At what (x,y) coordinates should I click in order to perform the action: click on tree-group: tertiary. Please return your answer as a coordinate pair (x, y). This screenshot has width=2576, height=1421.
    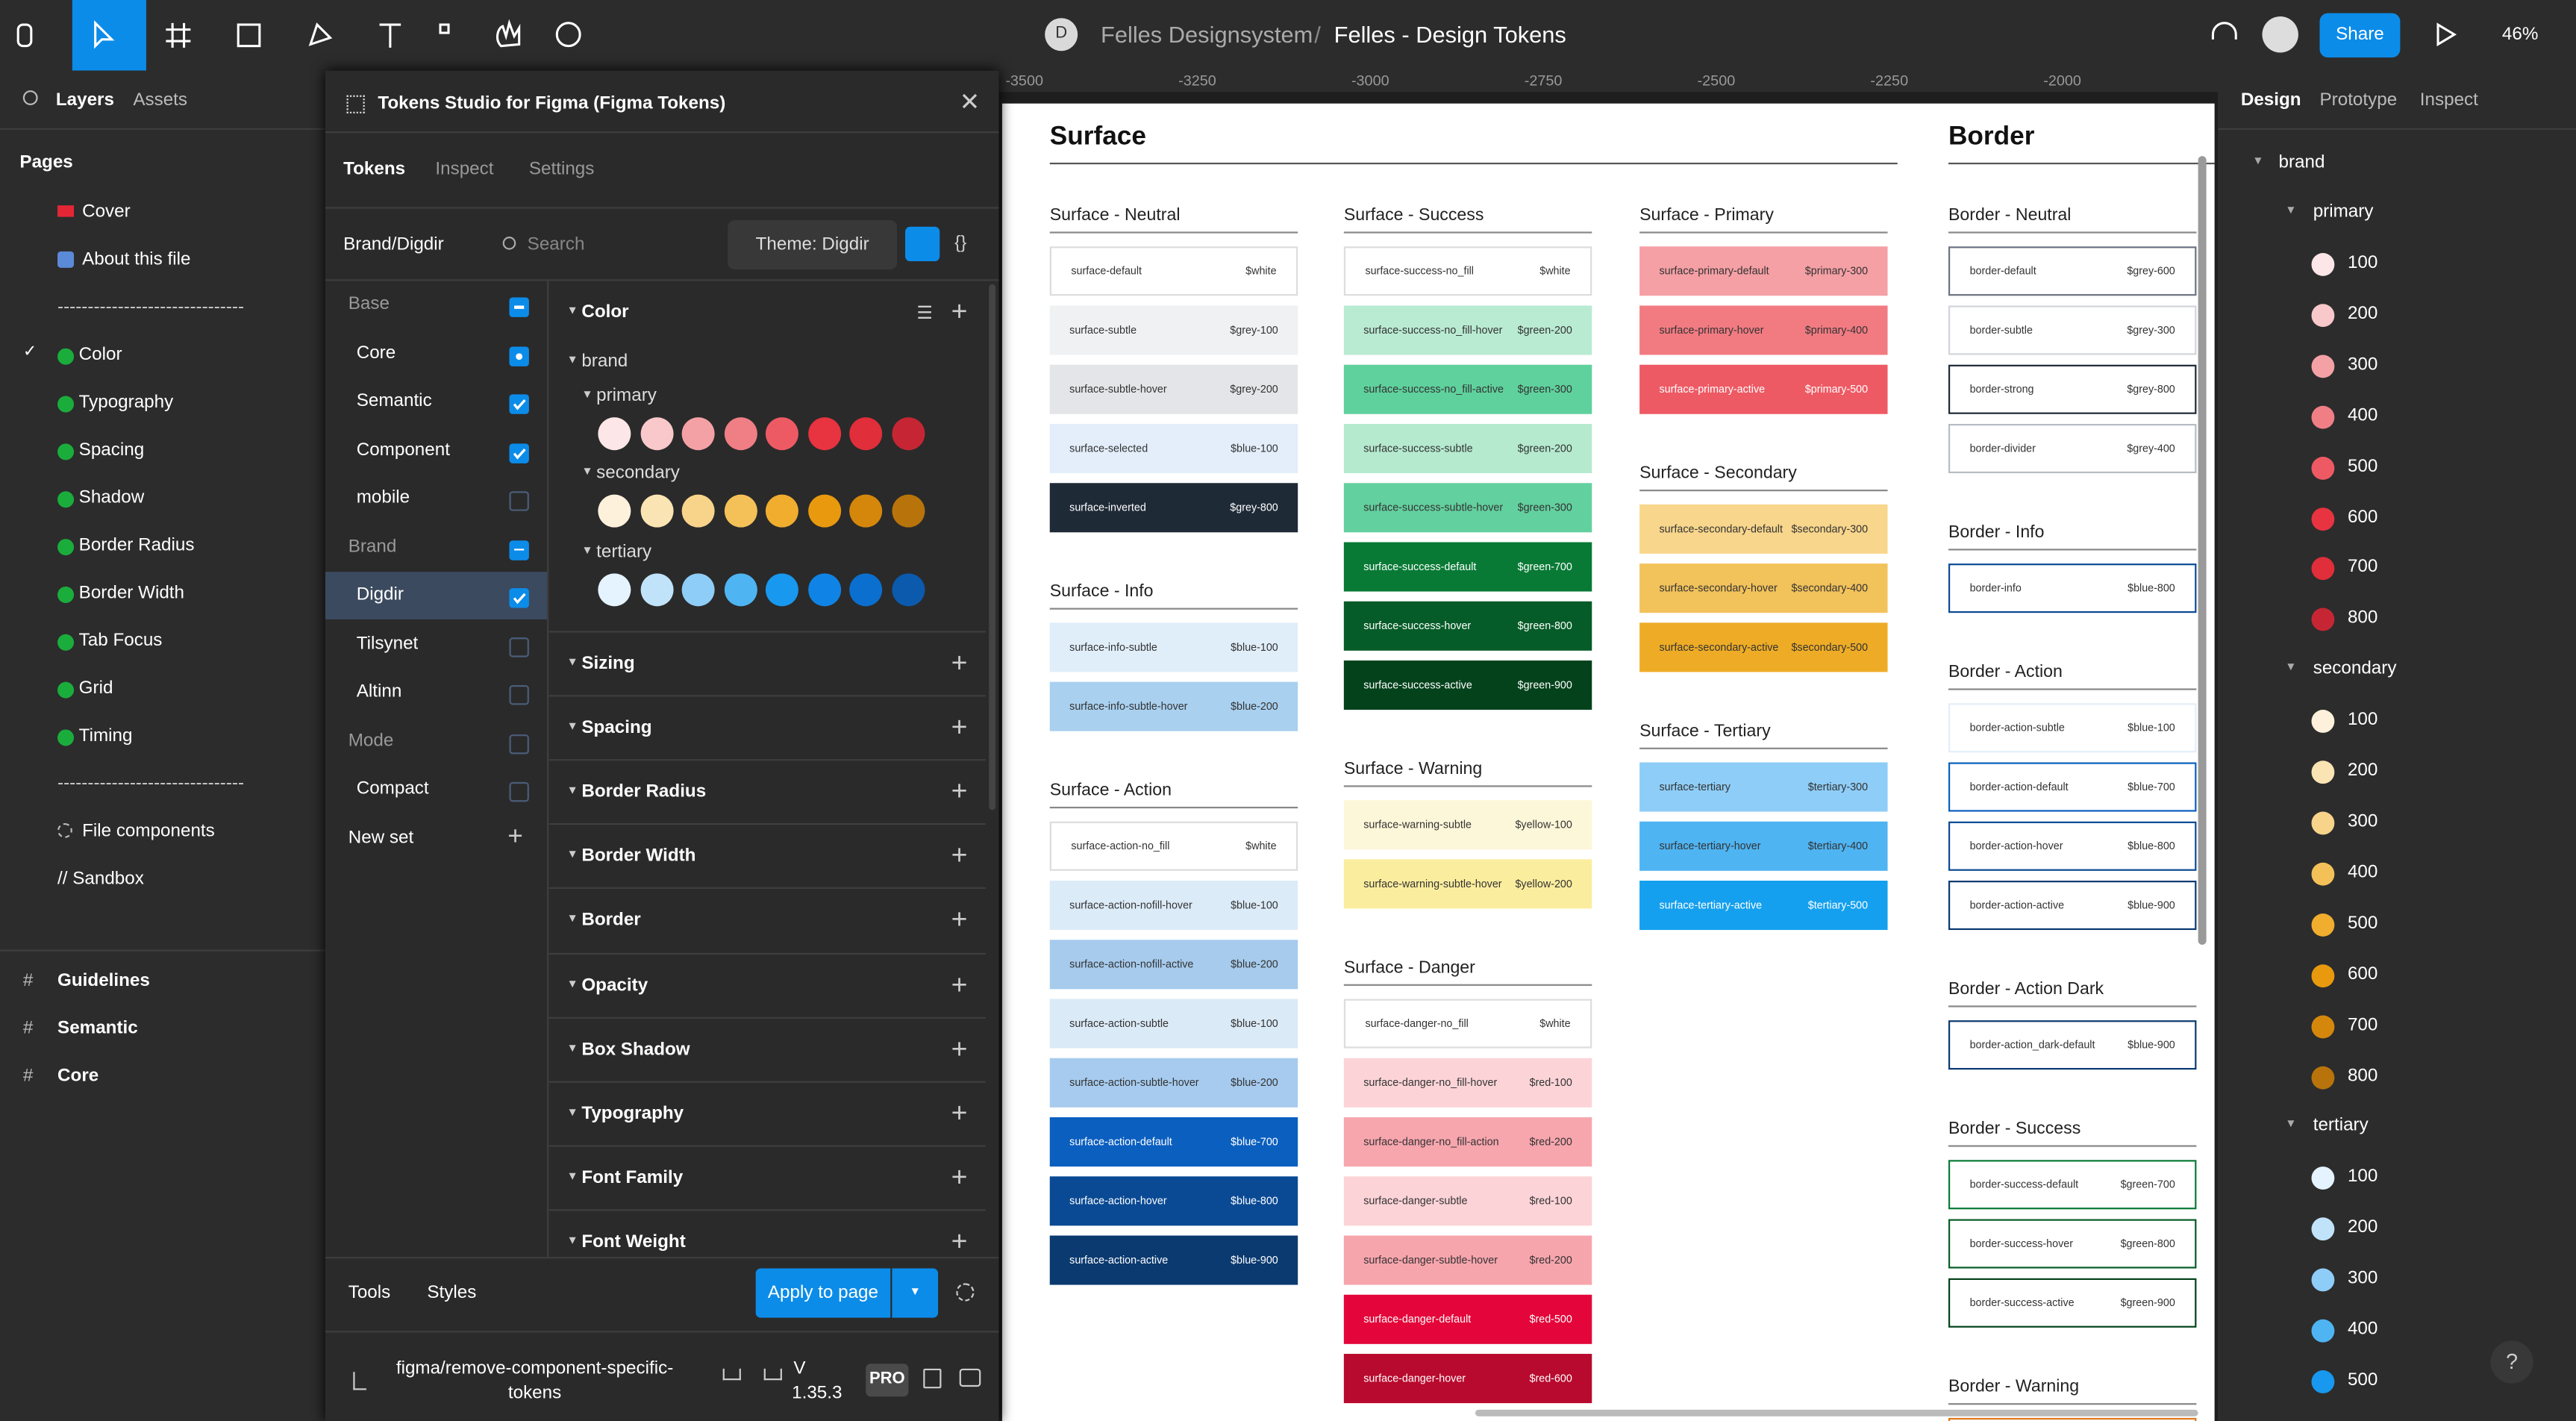
    Looking at the image, I should click on (2341, 1126).